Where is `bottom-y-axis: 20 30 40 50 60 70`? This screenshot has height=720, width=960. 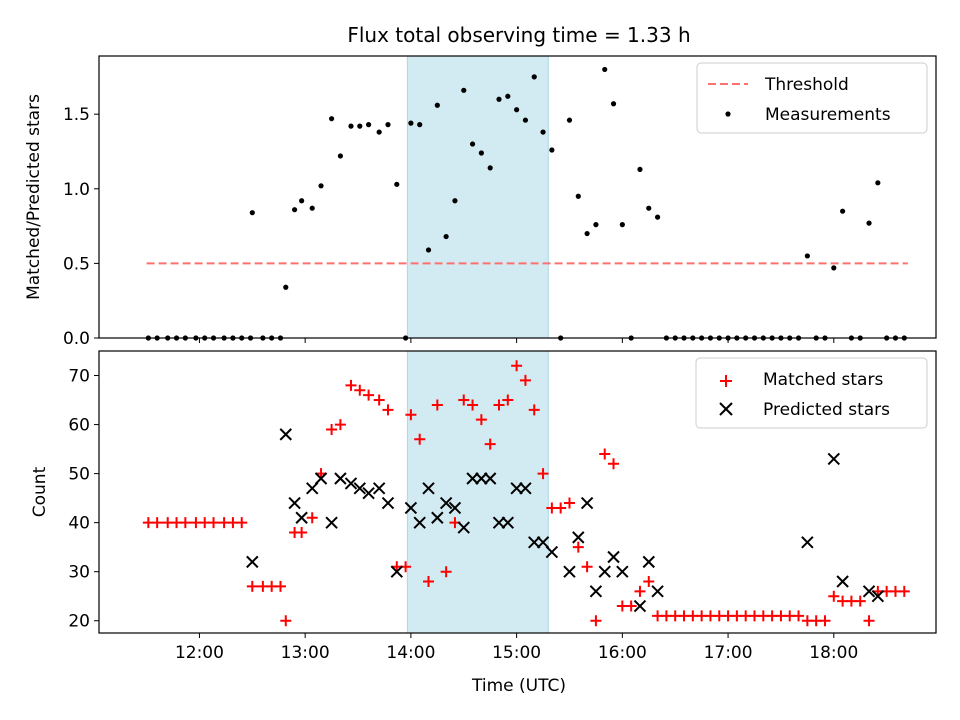
bottom-y-axis: 20 30 40 50 60 70 is located at coordinates (83, 499).